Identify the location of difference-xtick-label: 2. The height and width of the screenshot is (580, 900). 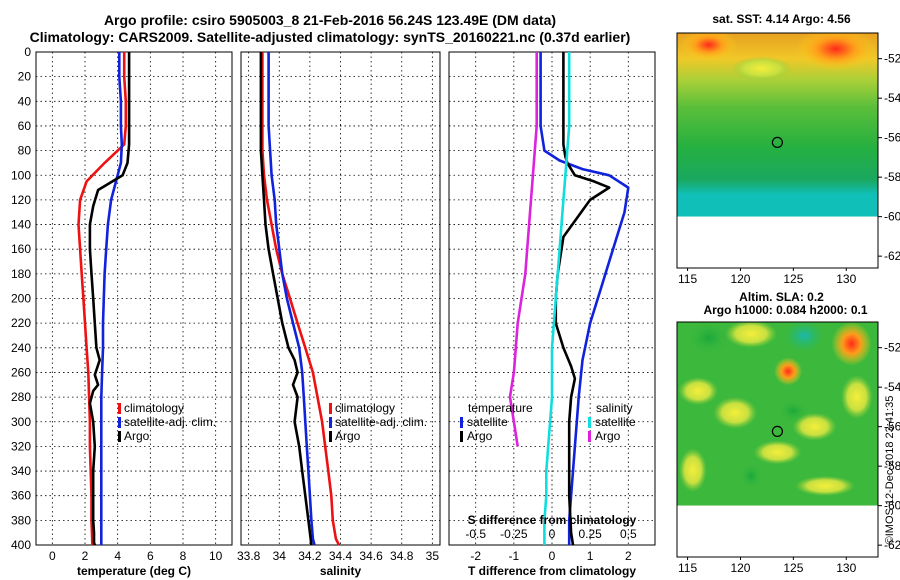
(628, 556).